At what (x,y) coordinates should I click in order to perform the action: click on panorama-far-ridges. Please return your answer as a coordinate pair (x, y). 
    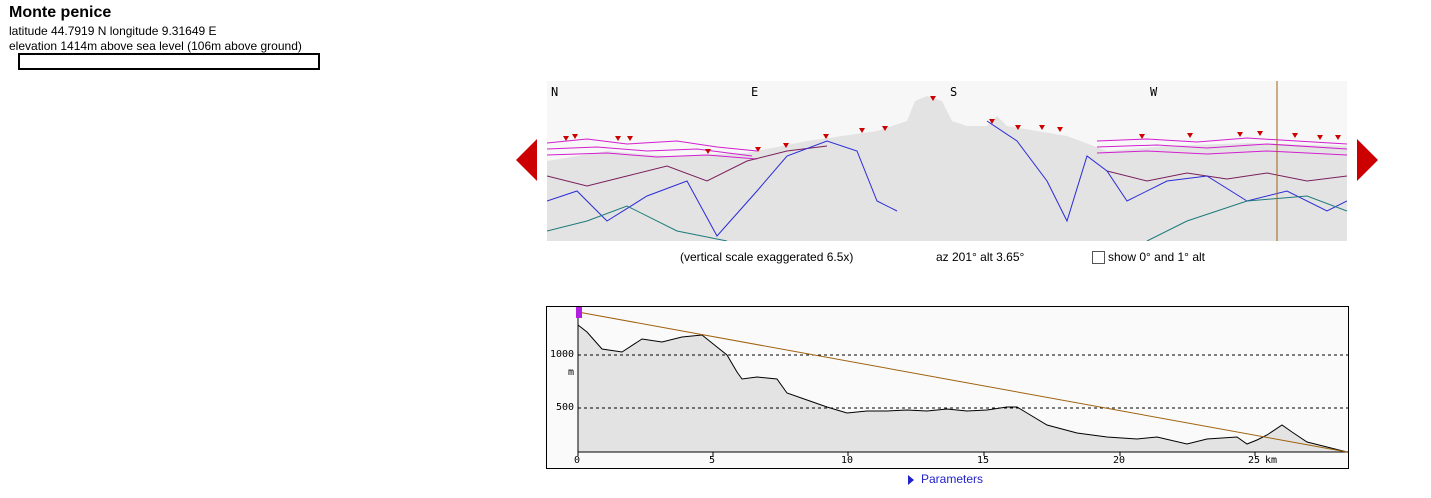
    Looking at the image, I should click on (947, 148).